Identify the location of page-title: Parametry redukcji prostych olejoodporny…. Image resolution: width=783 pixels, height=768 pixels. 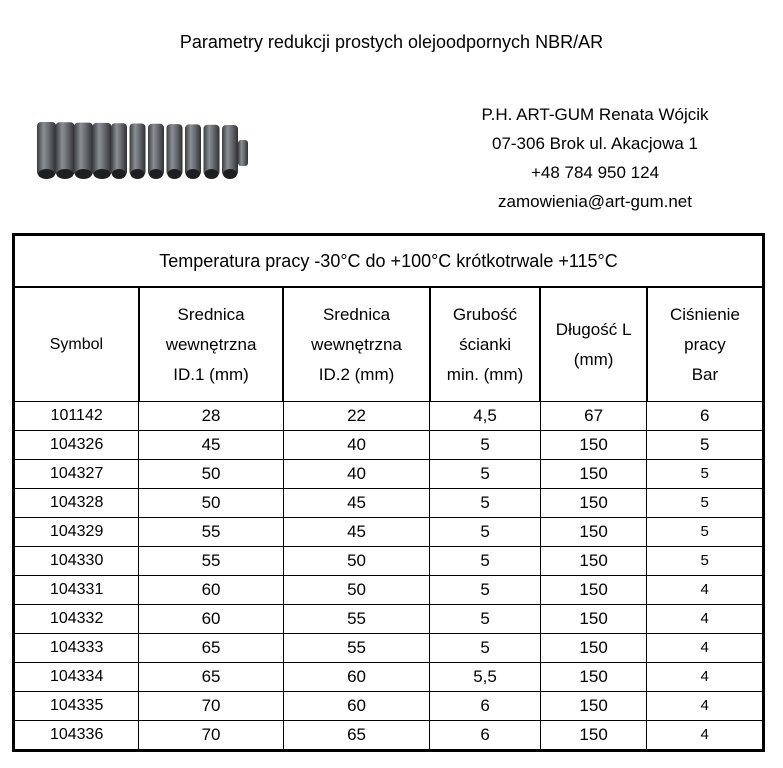
(391, 42).